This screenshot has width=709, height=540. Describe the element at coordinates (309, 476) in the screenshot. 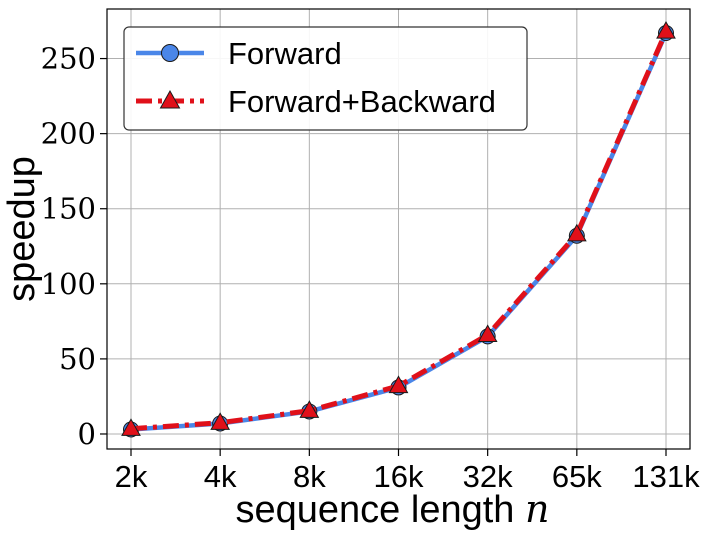

I see `x-tick-label: 8k` at that location.